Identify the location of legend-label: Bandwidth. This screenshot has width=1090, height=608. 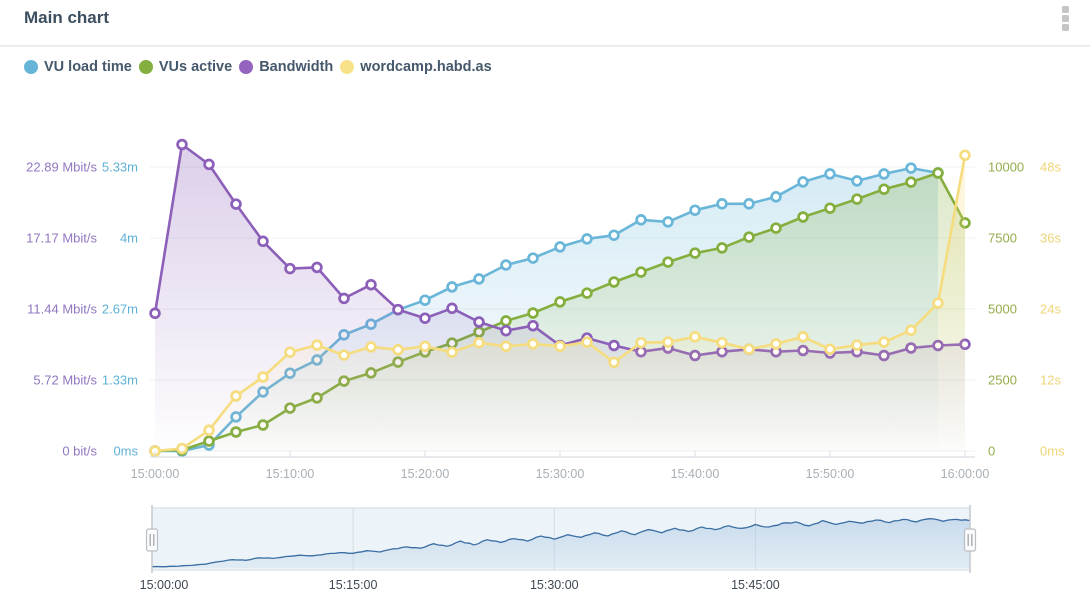
(296, 67).